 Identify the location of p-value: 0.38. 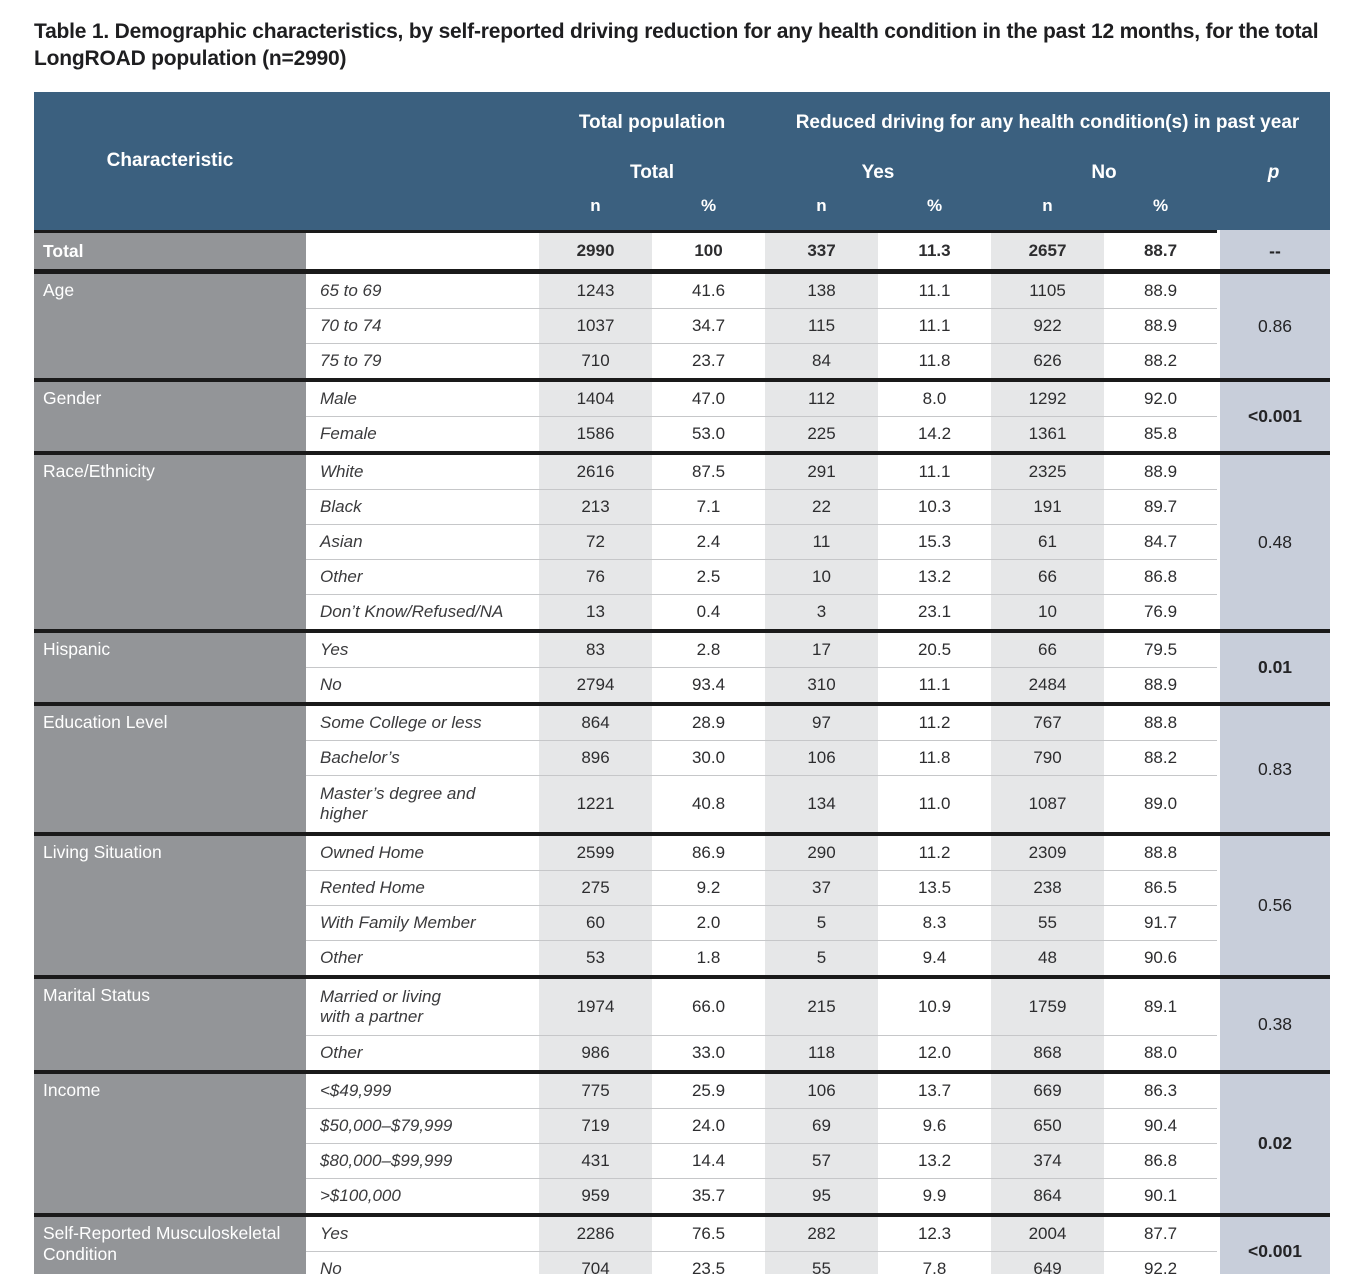
(1273, 1024).